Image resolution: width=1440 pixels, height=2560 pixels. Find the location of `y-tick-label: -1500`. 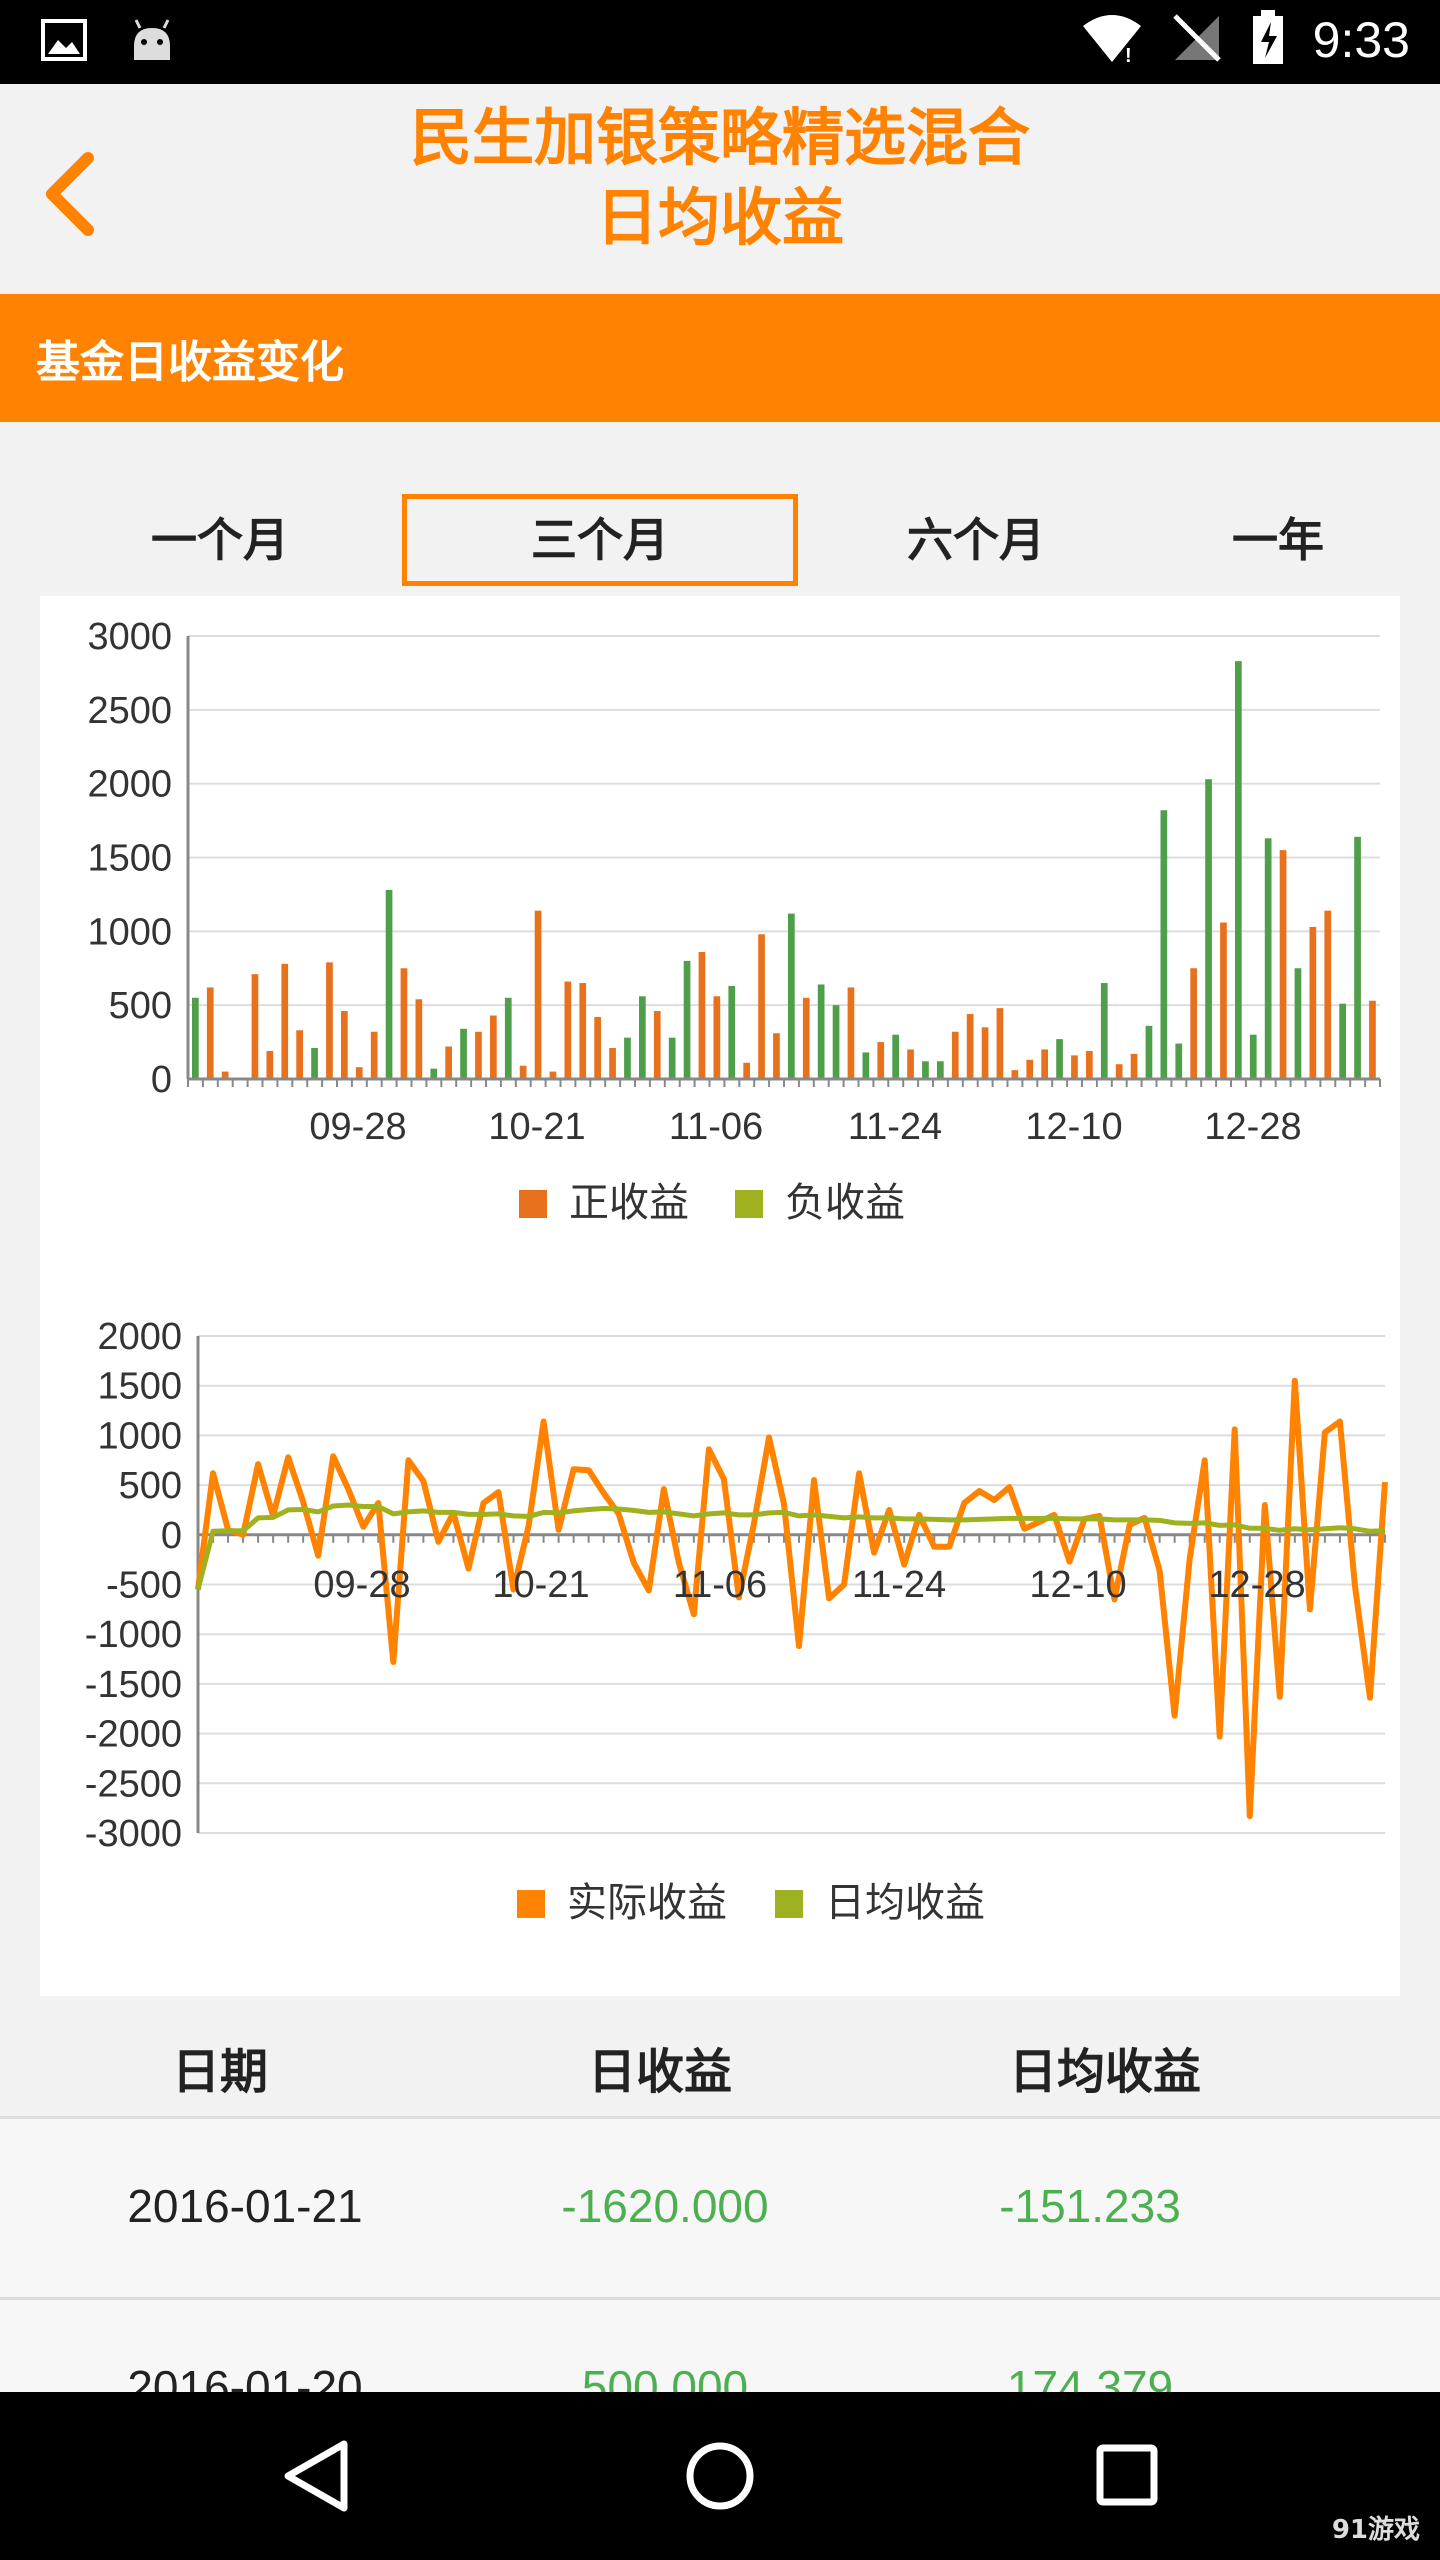

y-tick-label: -1500 is located at coordinates (133, 1685).